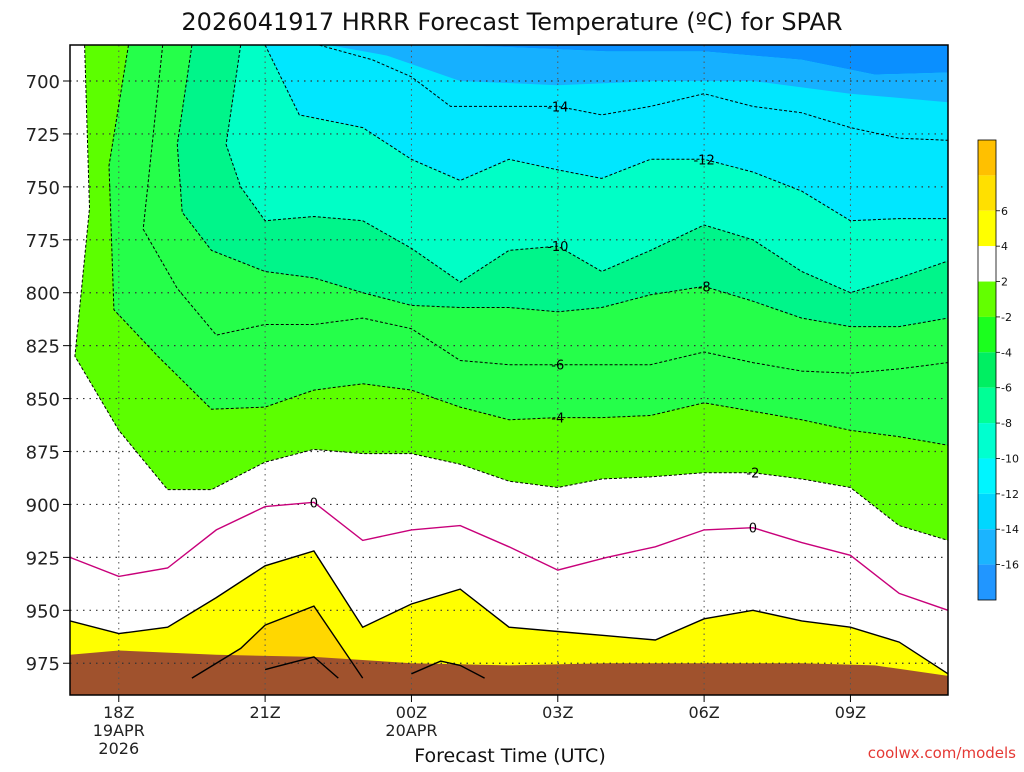 The image size is (1024, 772). Describe the element at coordinates (557, 712) in the screenshot. I see `x-tick-label-3-0: 03Z` at that location.